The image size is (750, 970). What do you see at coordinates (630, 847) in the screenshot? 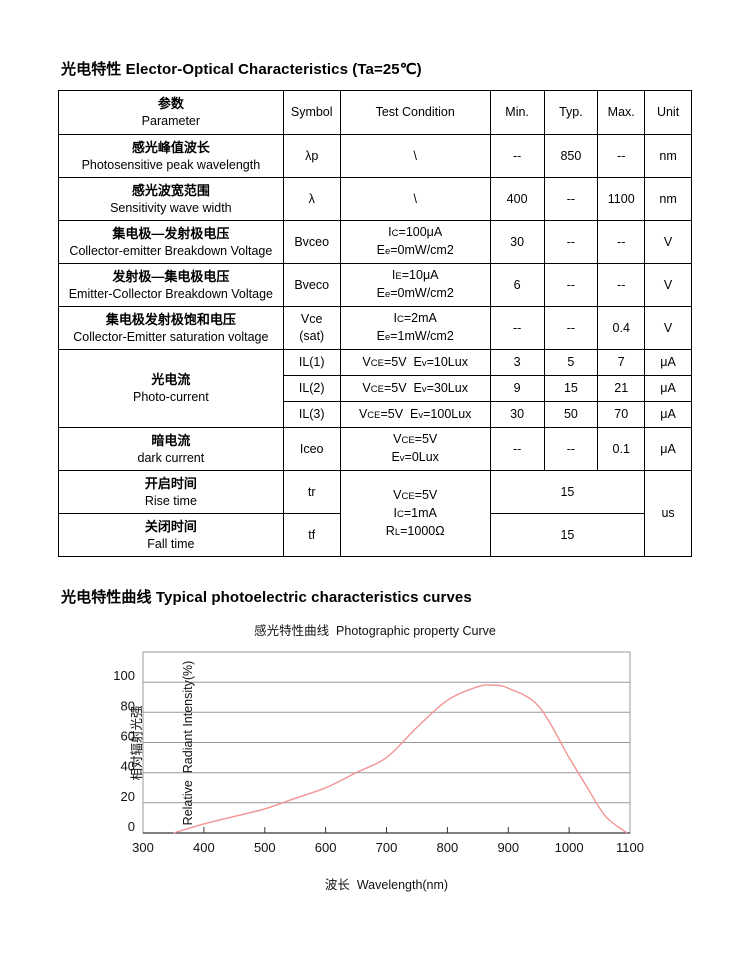
I see `x-tick-label: 1100` at bounding box center [630, 847].